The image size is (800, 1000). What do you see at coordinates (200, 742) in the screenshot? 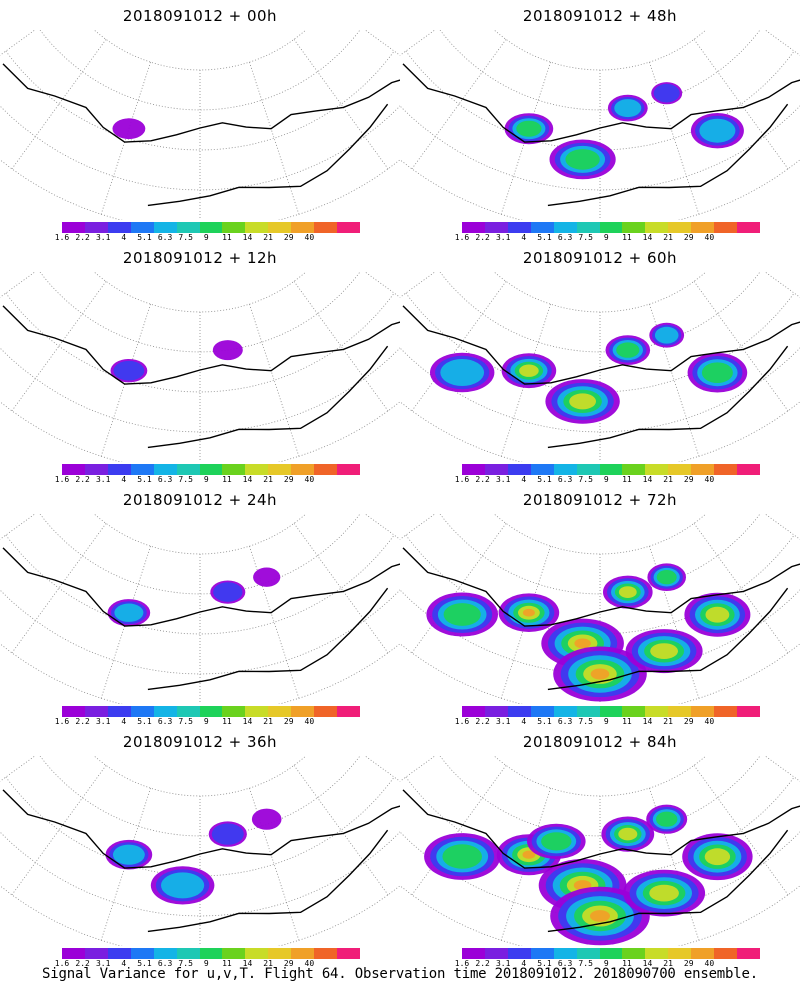
I see `panel-title: 2018091012 + 36h` at bounding box center [200, 742].